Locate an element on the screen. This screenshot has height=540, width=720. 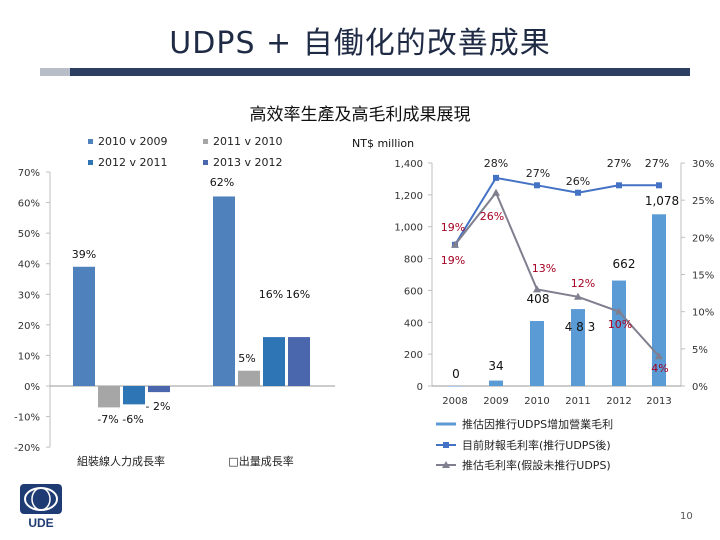
left-data-label: -7% is located at coordinates (107, 419).